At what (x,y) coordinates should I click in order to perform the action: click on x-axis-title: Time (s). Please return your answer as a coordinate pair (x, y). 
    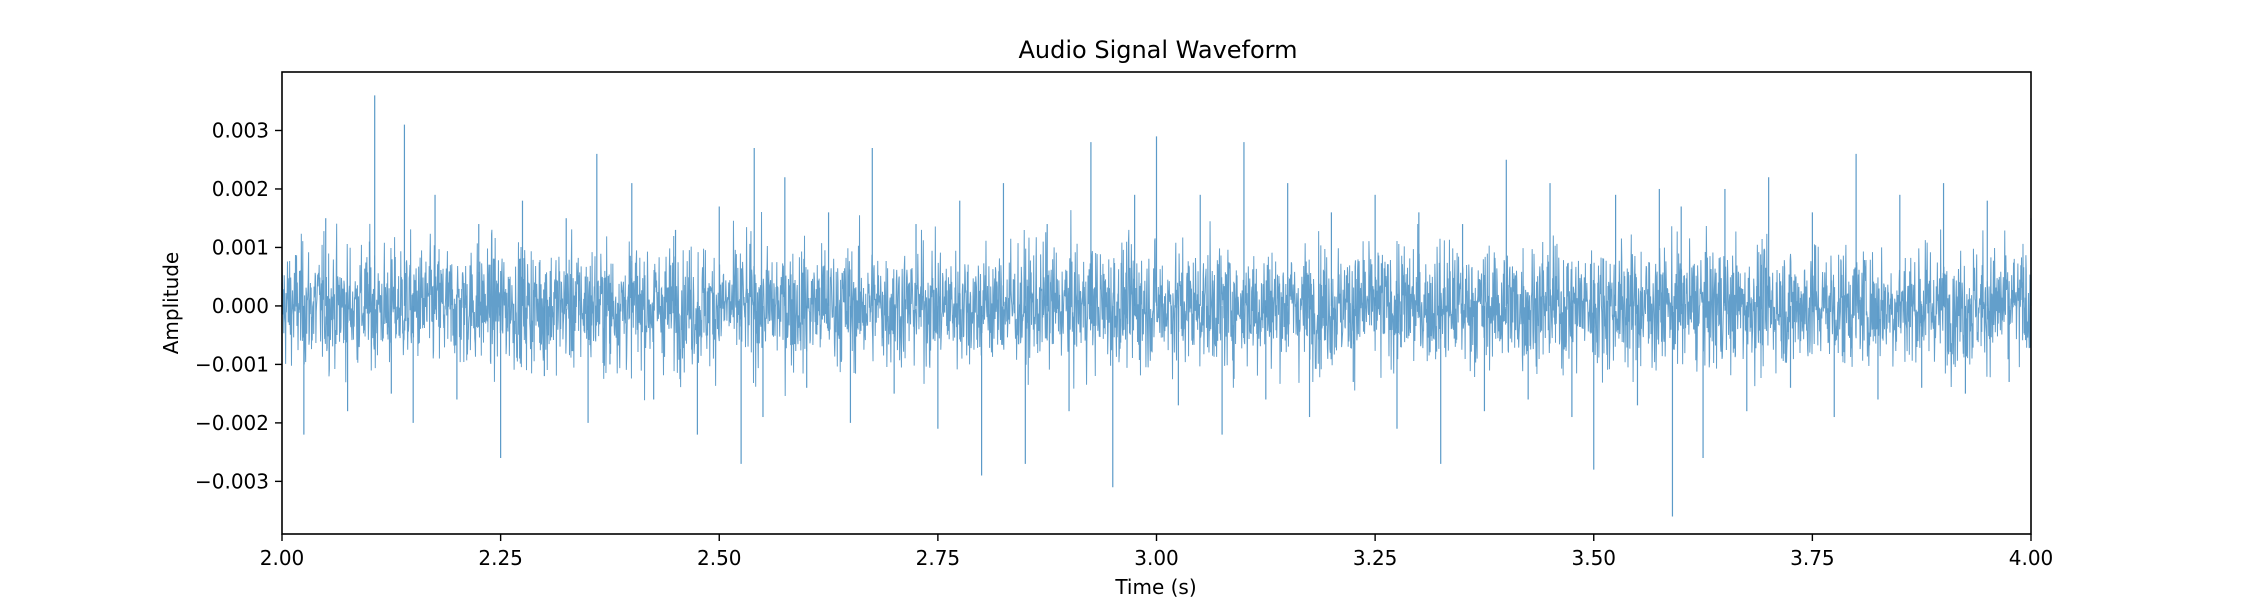
    Looking at the image, I should click on (1155, 587).